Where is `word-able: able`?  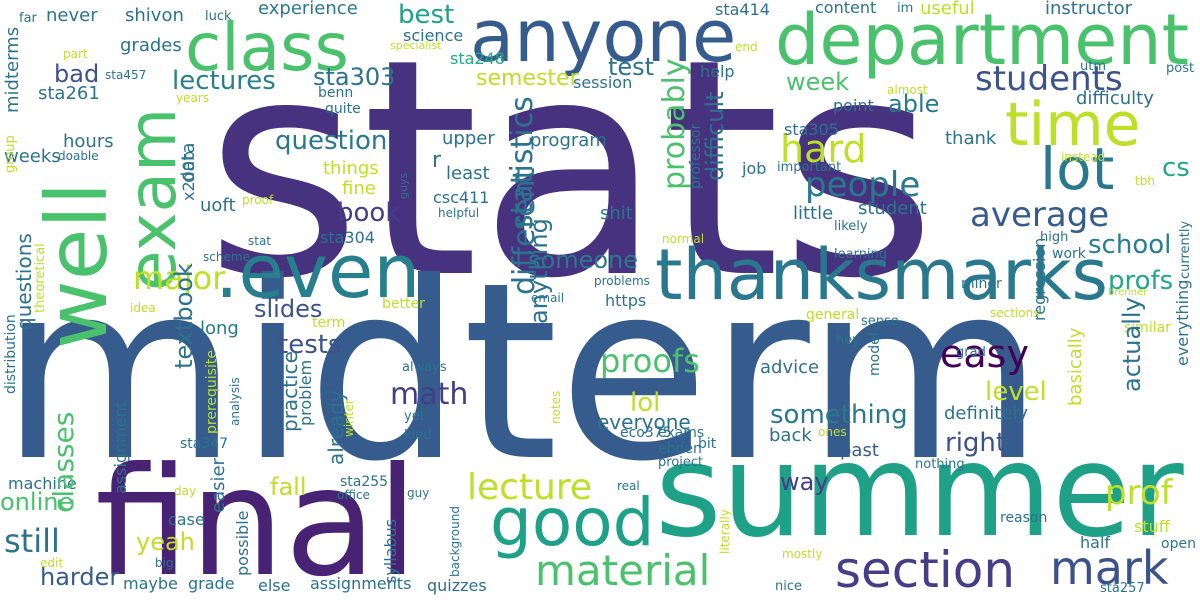 word-able: able is located at coordinates (914, 104).